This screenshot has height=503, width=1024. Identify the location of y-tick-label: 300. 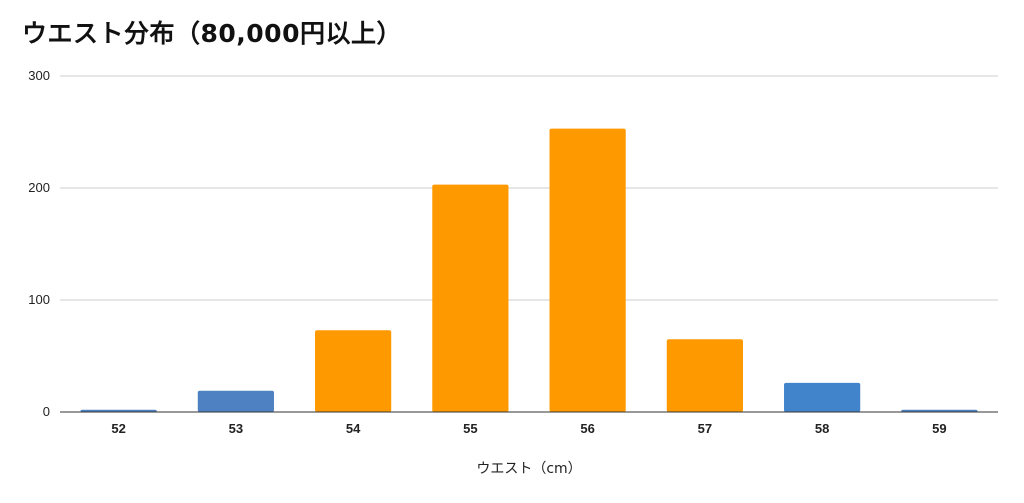
(39, 75).